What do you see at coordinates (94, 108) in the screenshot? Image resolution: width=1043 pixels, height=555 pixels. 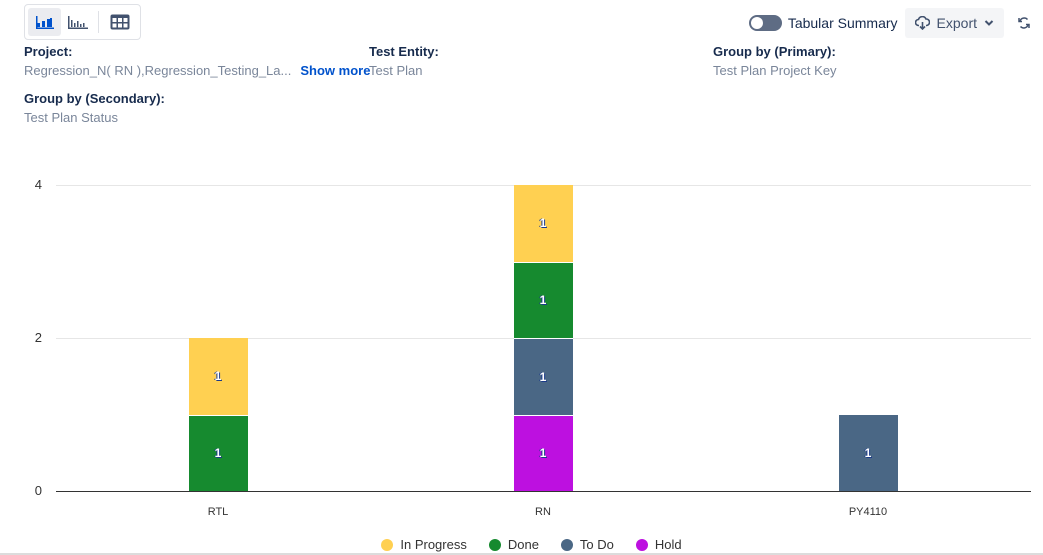 I see `group-by-secondary-filter: Group by (Secondary): Test Plan Status` at bounding box center [94, 108].